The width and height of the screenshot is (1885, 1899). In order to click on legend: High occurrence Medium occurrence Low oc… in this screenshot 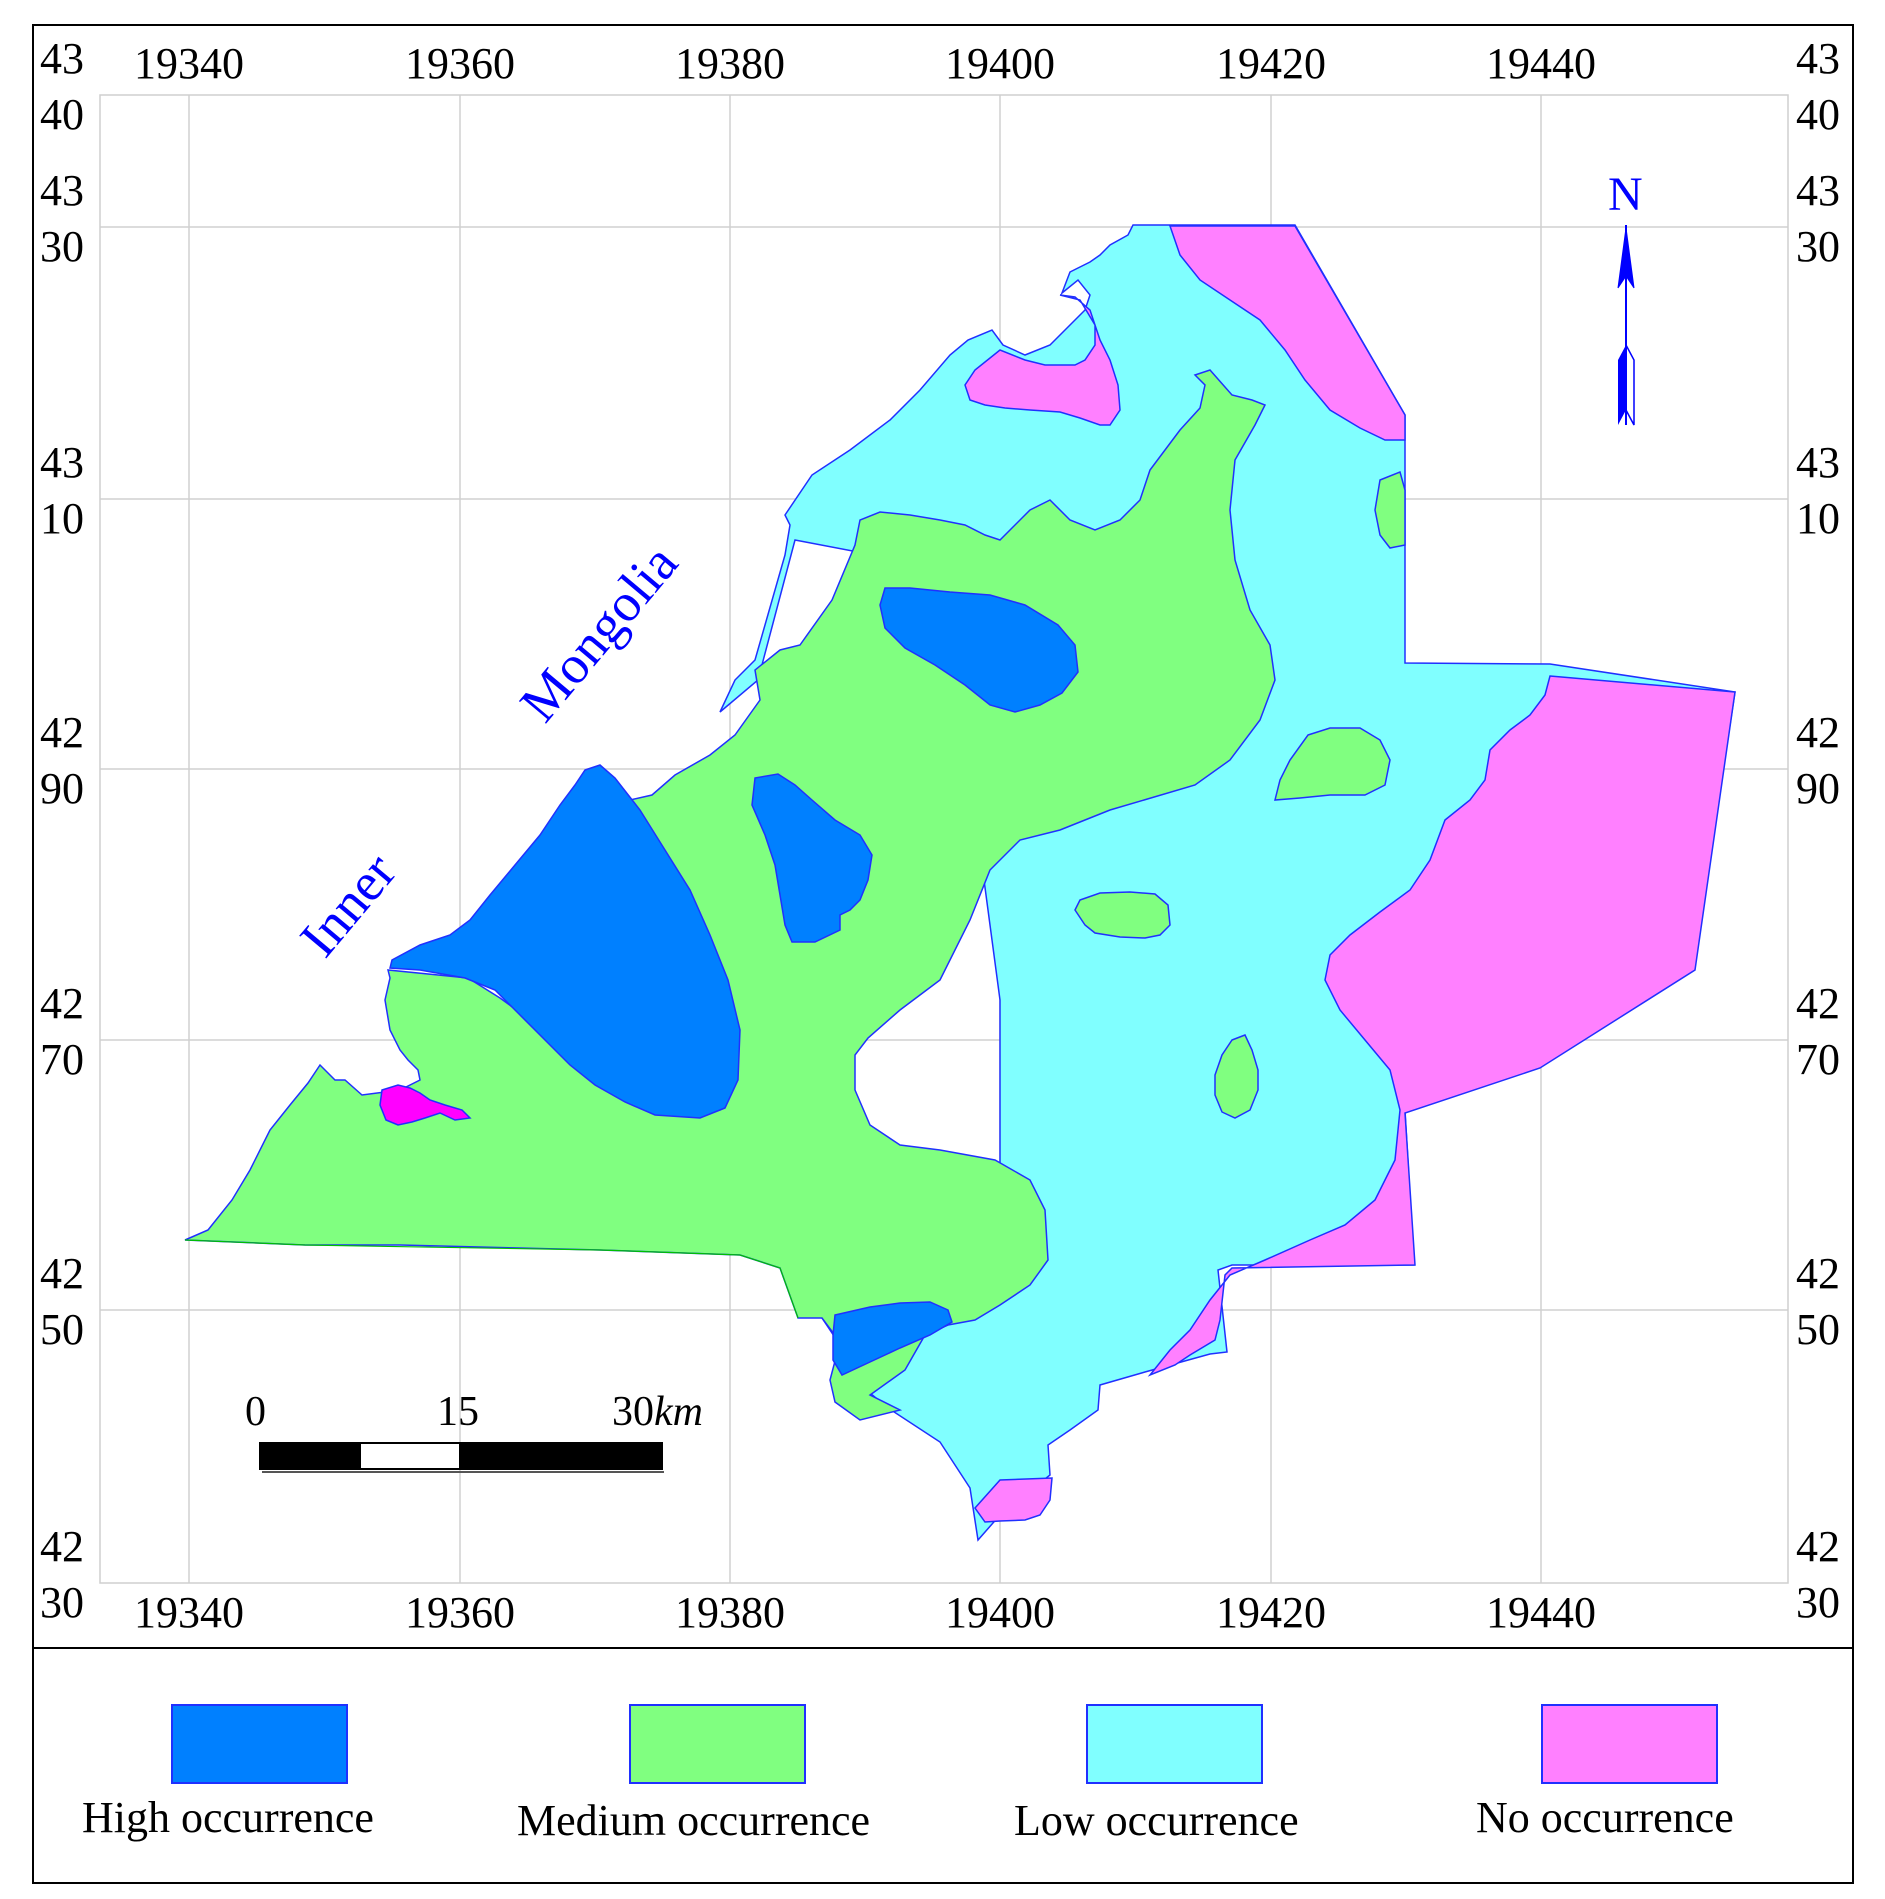, I will do `click(908, 1774)`.